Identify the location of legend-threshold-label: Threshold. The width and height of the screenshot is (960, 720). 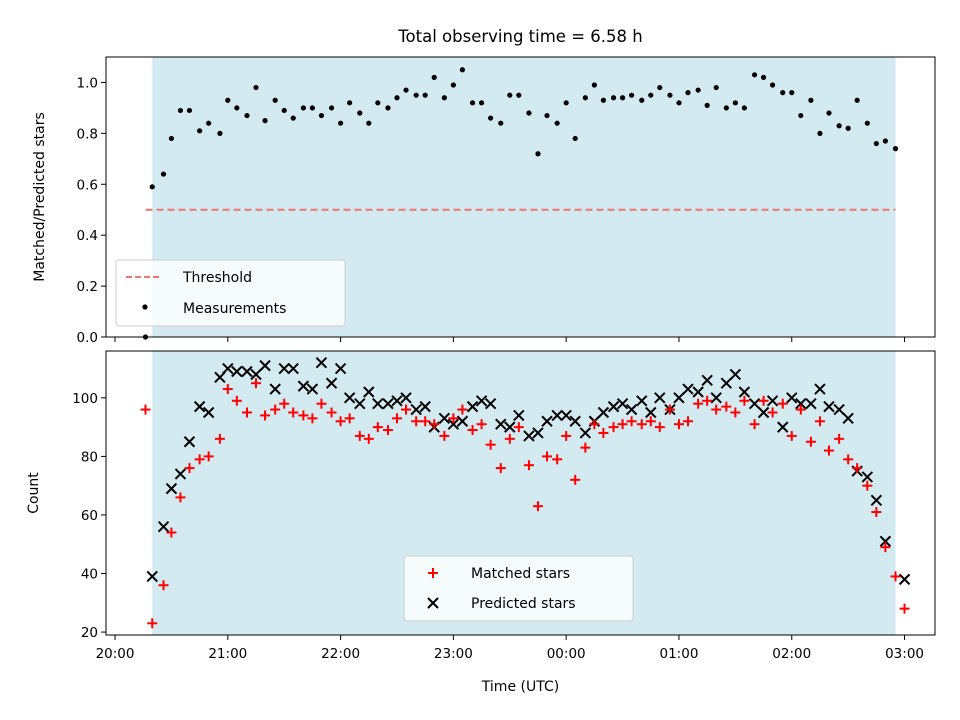
(217, 278).